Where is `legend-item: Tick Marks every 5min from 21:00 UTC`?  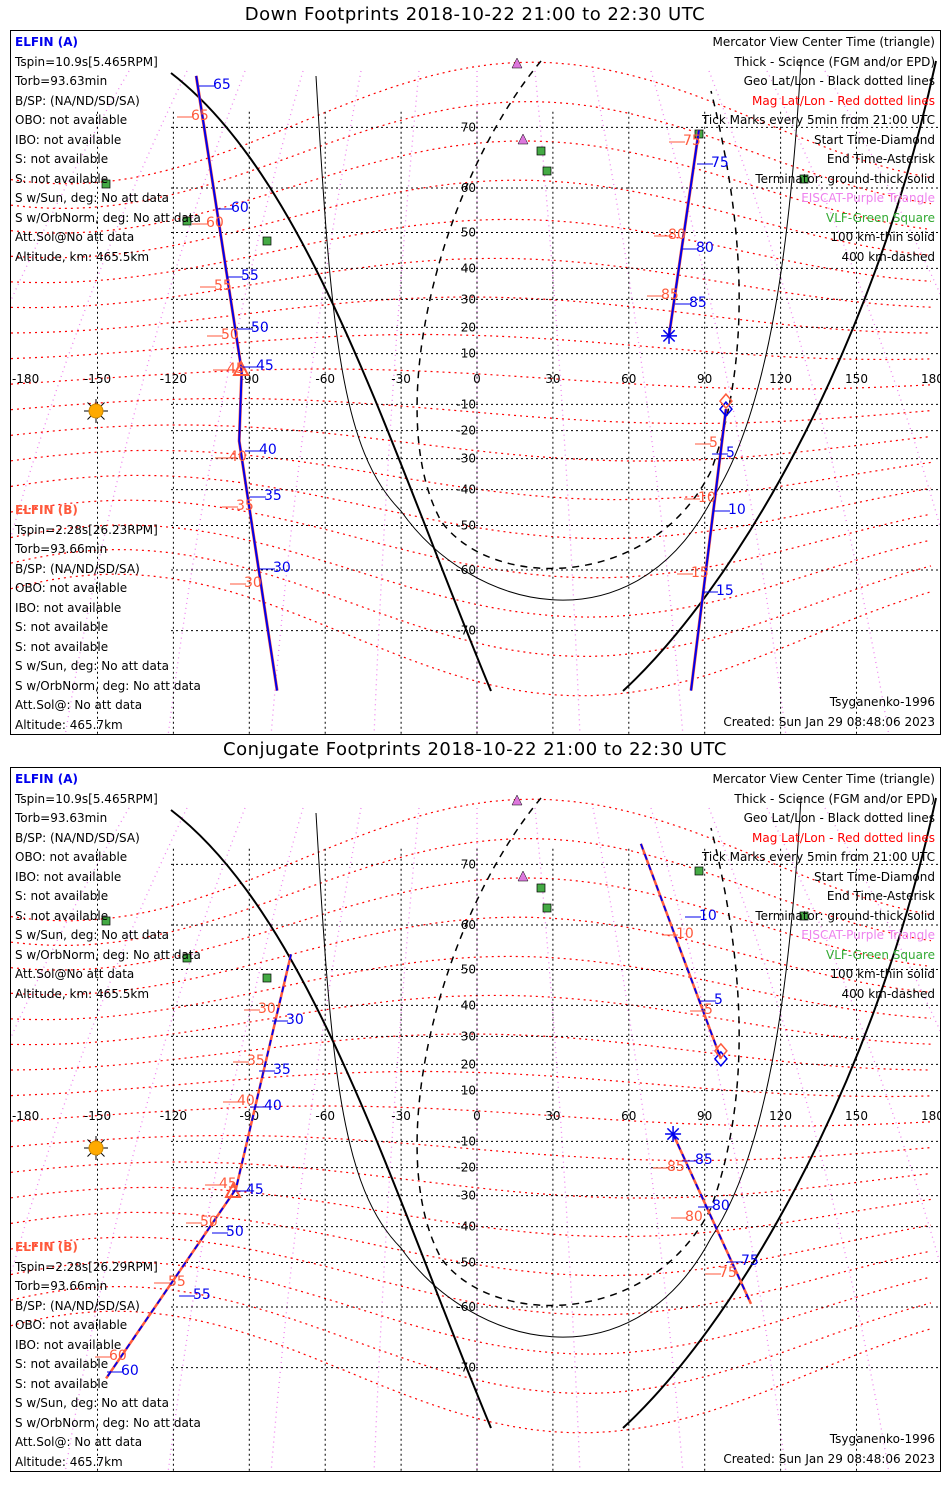
legend-item: Tick Marks every 5min from 21:00 UTC is located at coordinates (818, 857).